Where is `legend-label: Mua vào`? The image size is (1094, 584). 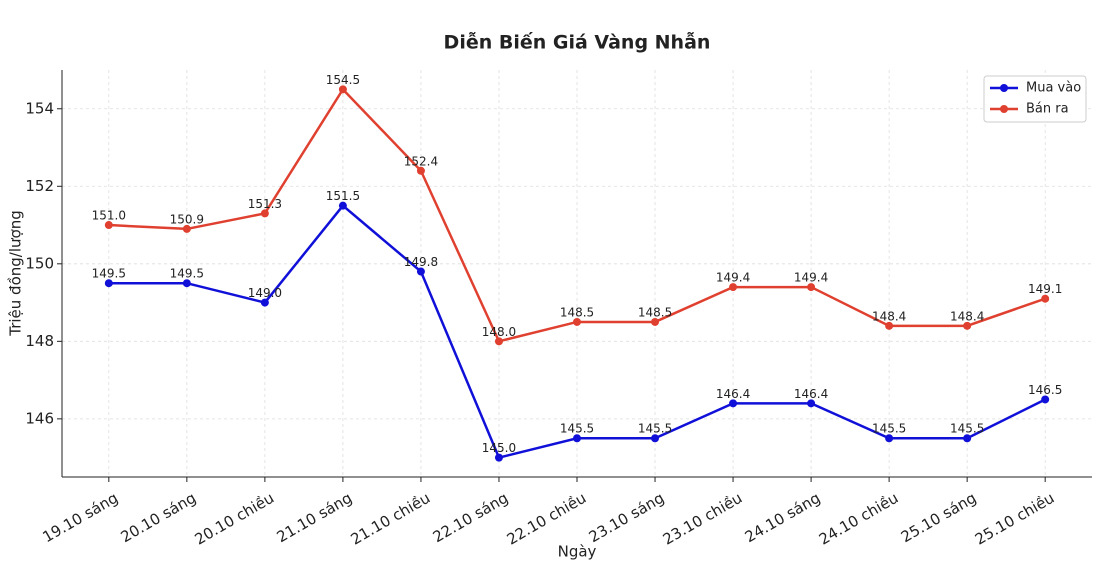
legend-label: Mua vào is located at coordinates (1053, 88).